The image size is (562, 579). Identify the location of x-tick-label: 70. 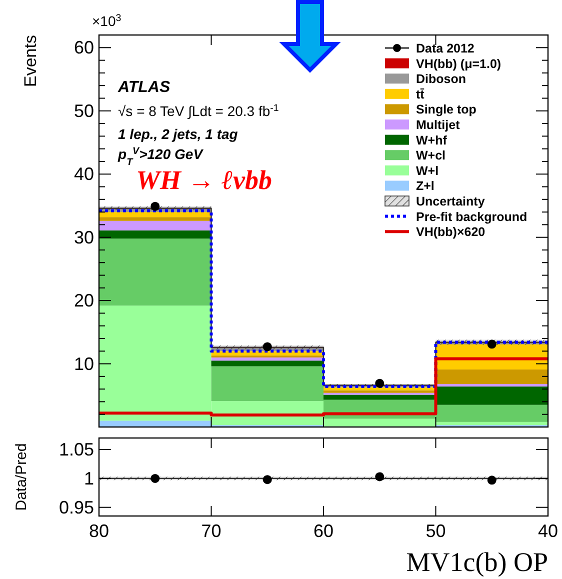
(211, 531).